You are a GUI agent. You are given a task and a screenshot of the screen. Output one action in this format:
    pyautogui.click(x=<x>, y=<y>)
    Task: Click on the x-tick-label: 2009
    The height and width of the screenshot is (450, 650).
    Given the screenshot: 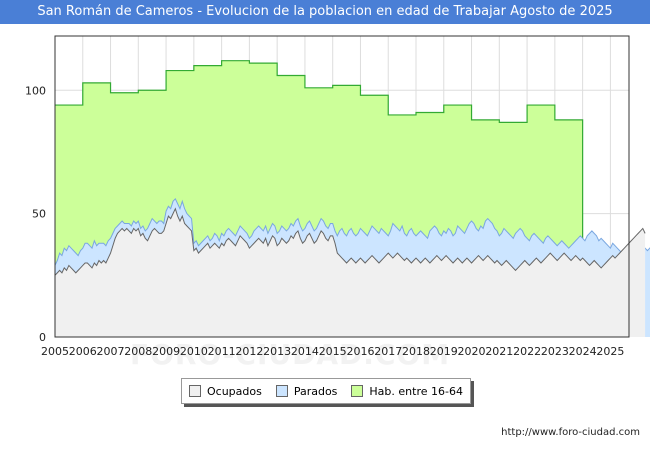 What is the action you would take?
    pyautogui.click(x=166, y=351)
    